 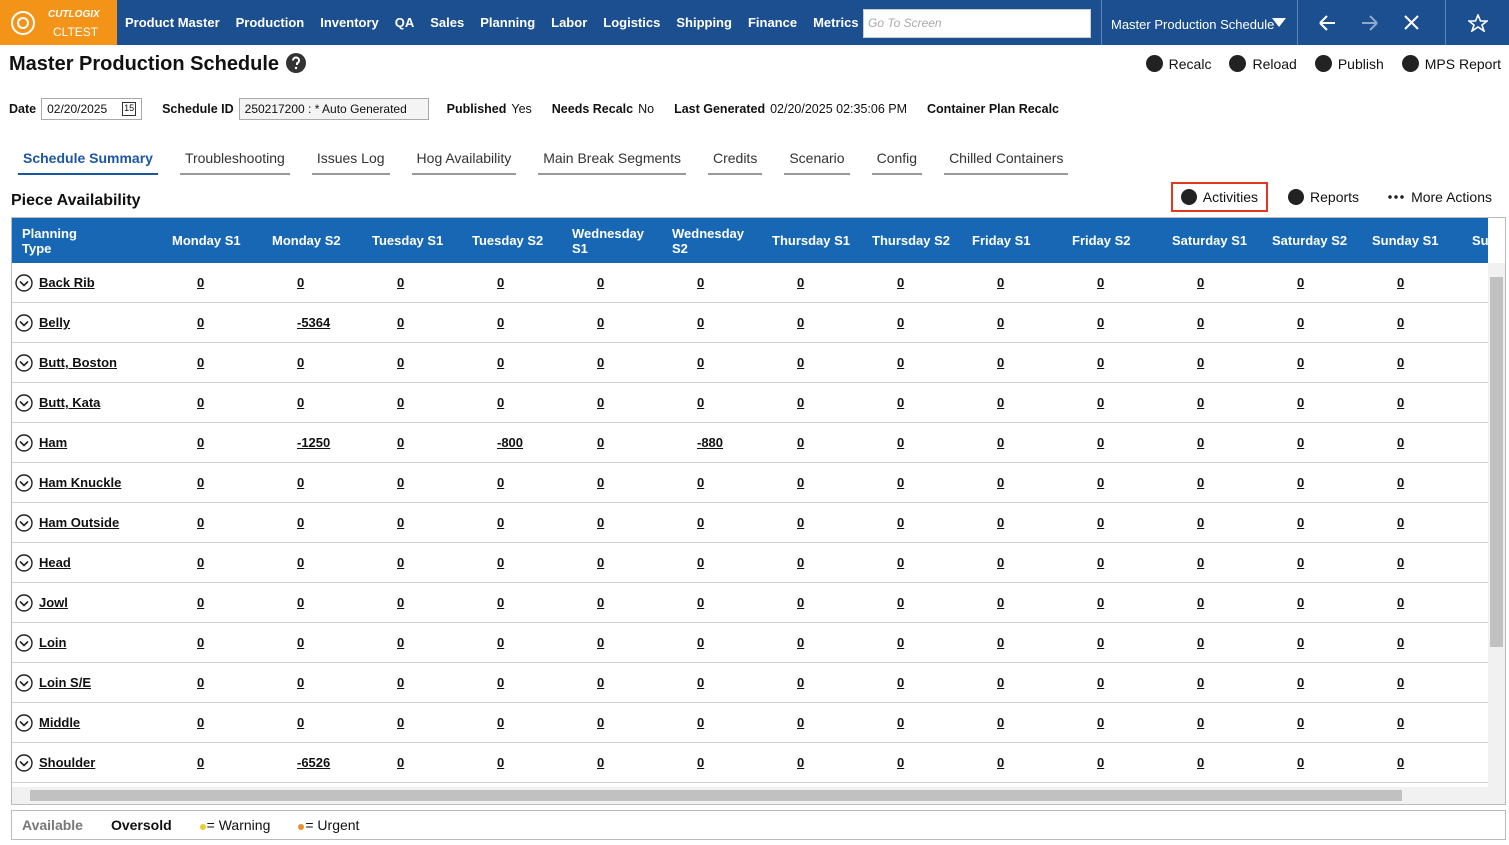 I want to click on row-name: Loin, so click(x=53, y=642).